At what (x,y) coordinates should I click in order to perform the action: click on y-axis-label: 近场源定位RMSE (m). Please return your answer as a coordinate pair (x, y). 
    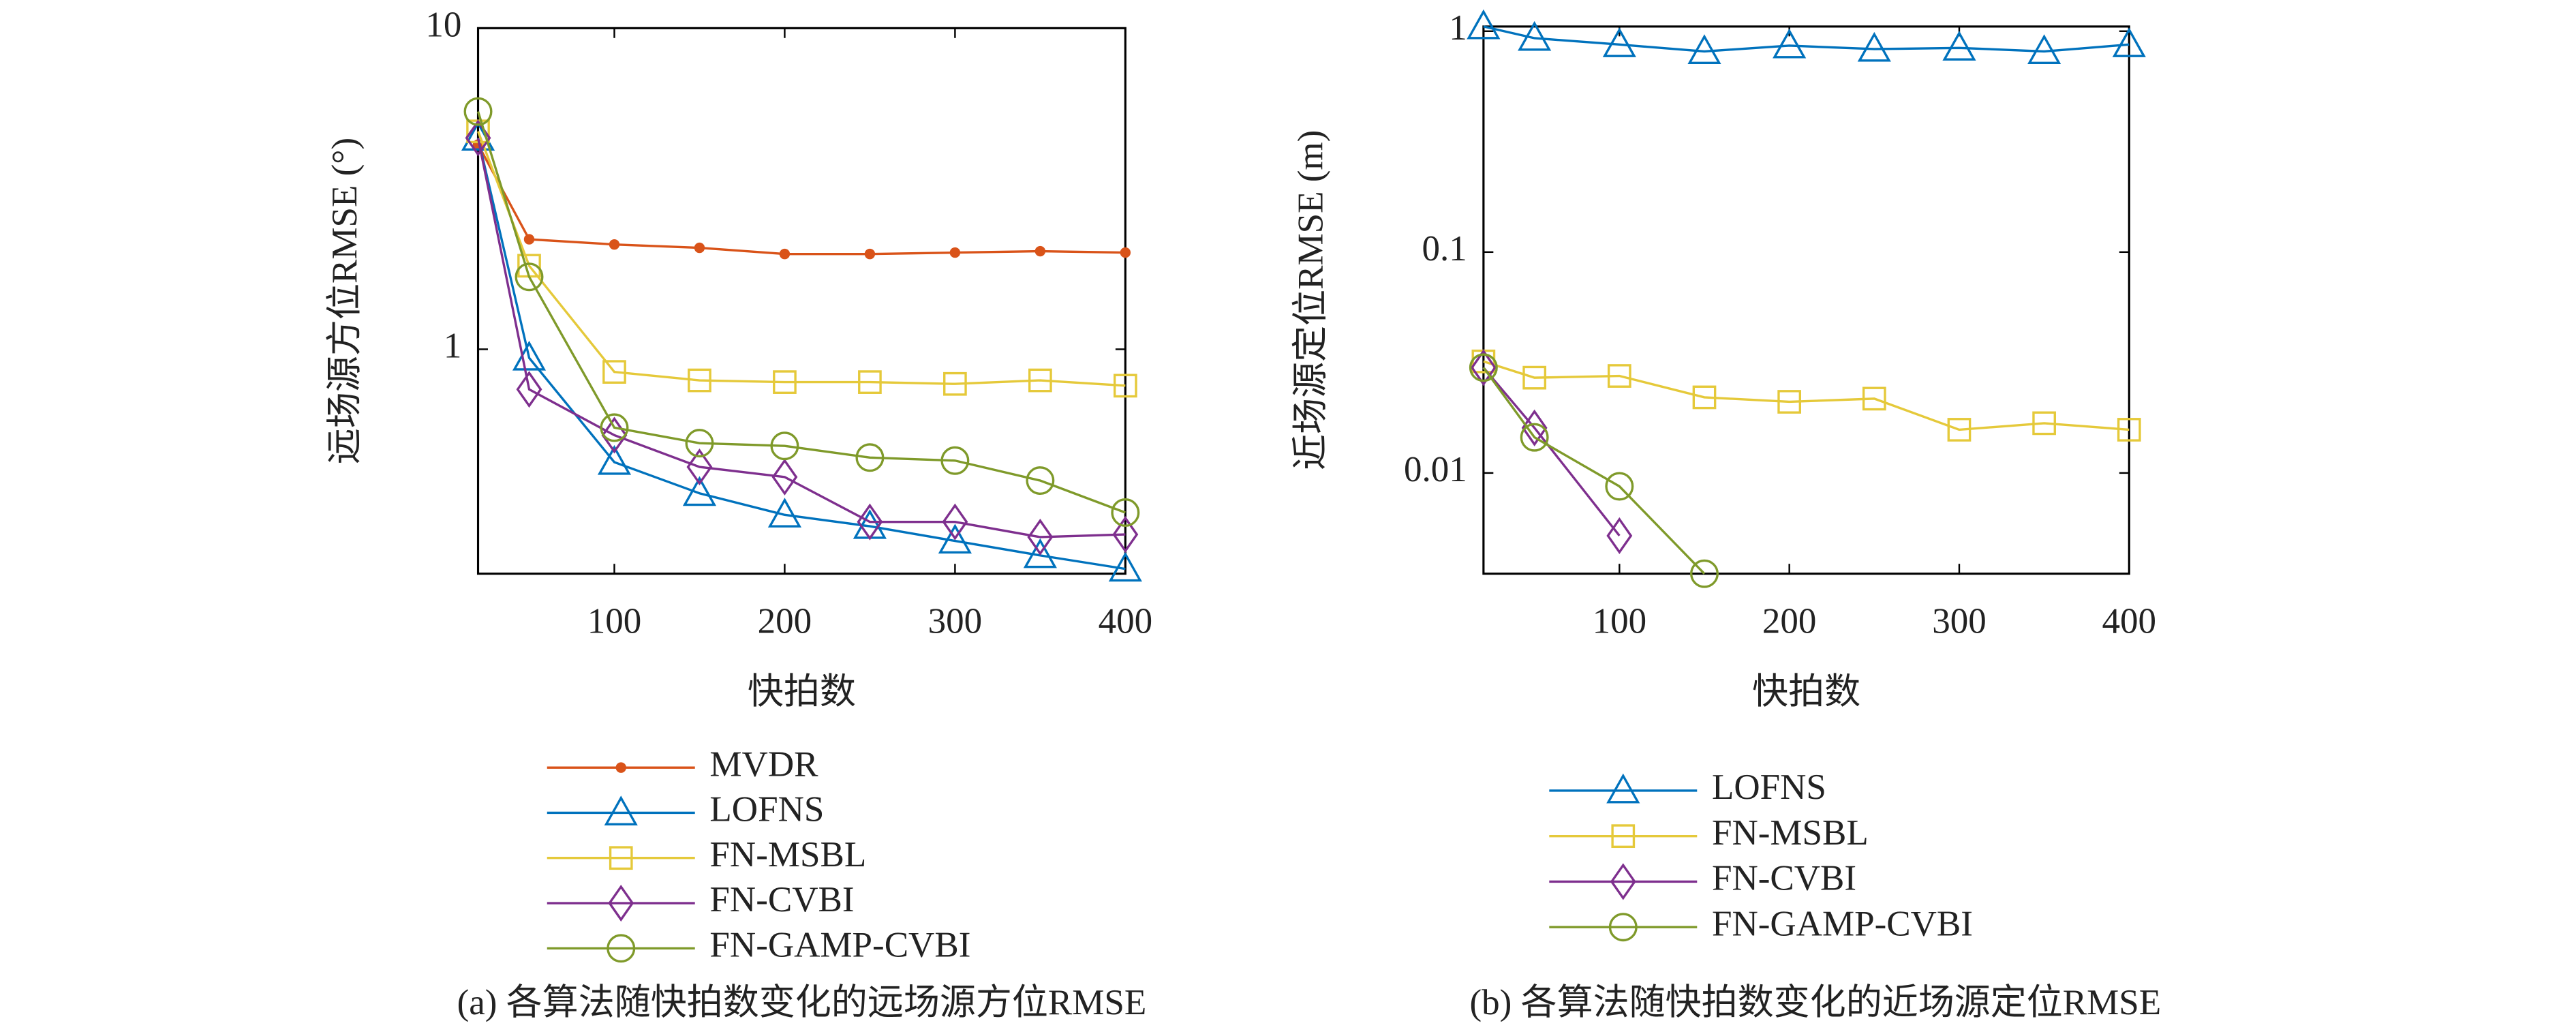
    Looking at the image, I should click on (1311, 300).